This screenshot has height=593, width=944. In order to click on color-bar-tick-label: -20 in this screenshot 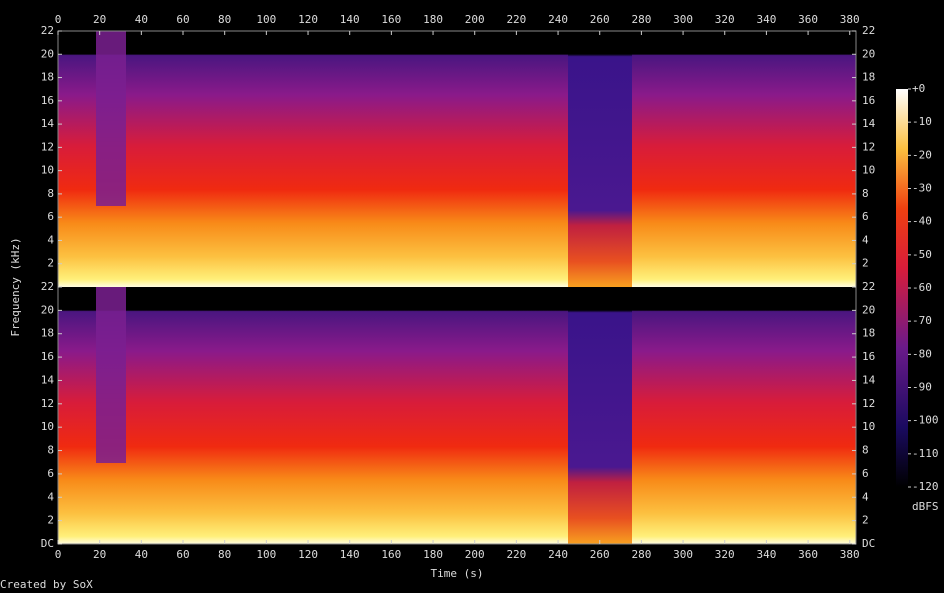, I will do `click(922, 154)`.